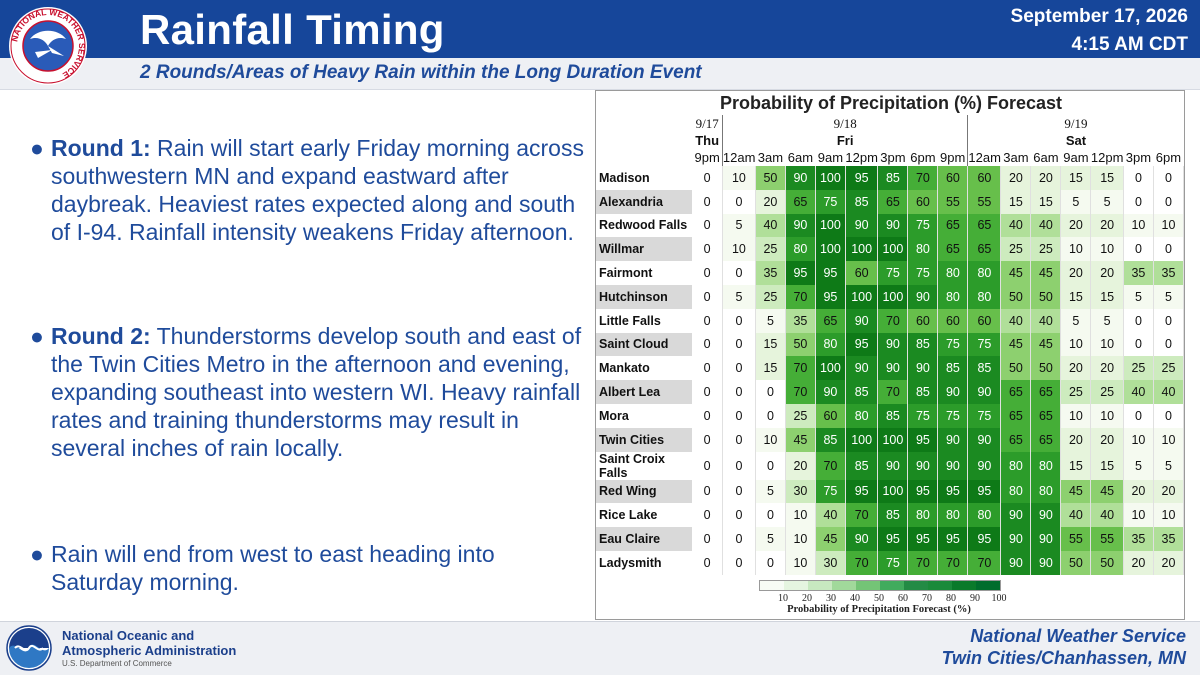 The image size is (1200, 675). I want to click on noaa-department: U.S. Department of Commerce, so click(117, 663).